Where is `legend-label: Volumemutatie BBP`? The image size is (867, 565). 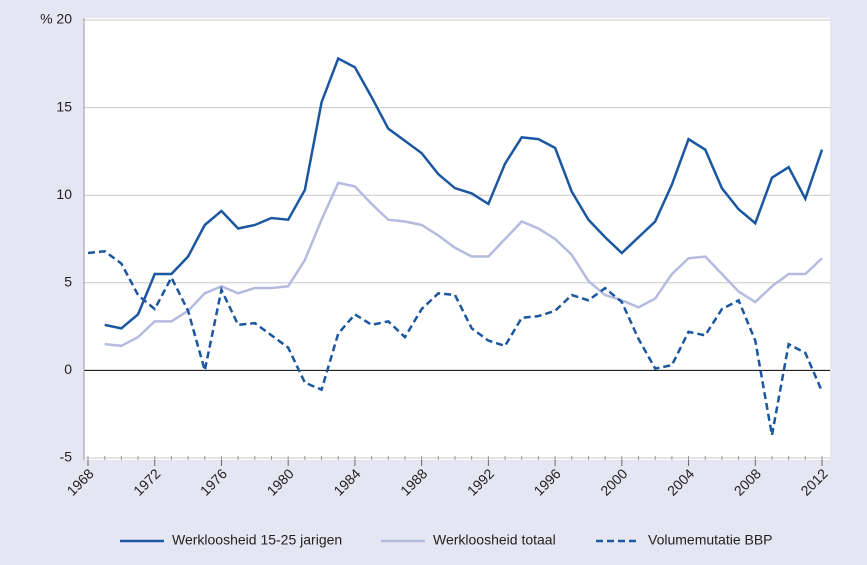 legend-label: Volumemutatie BBP is located at coordinates (710, 540).